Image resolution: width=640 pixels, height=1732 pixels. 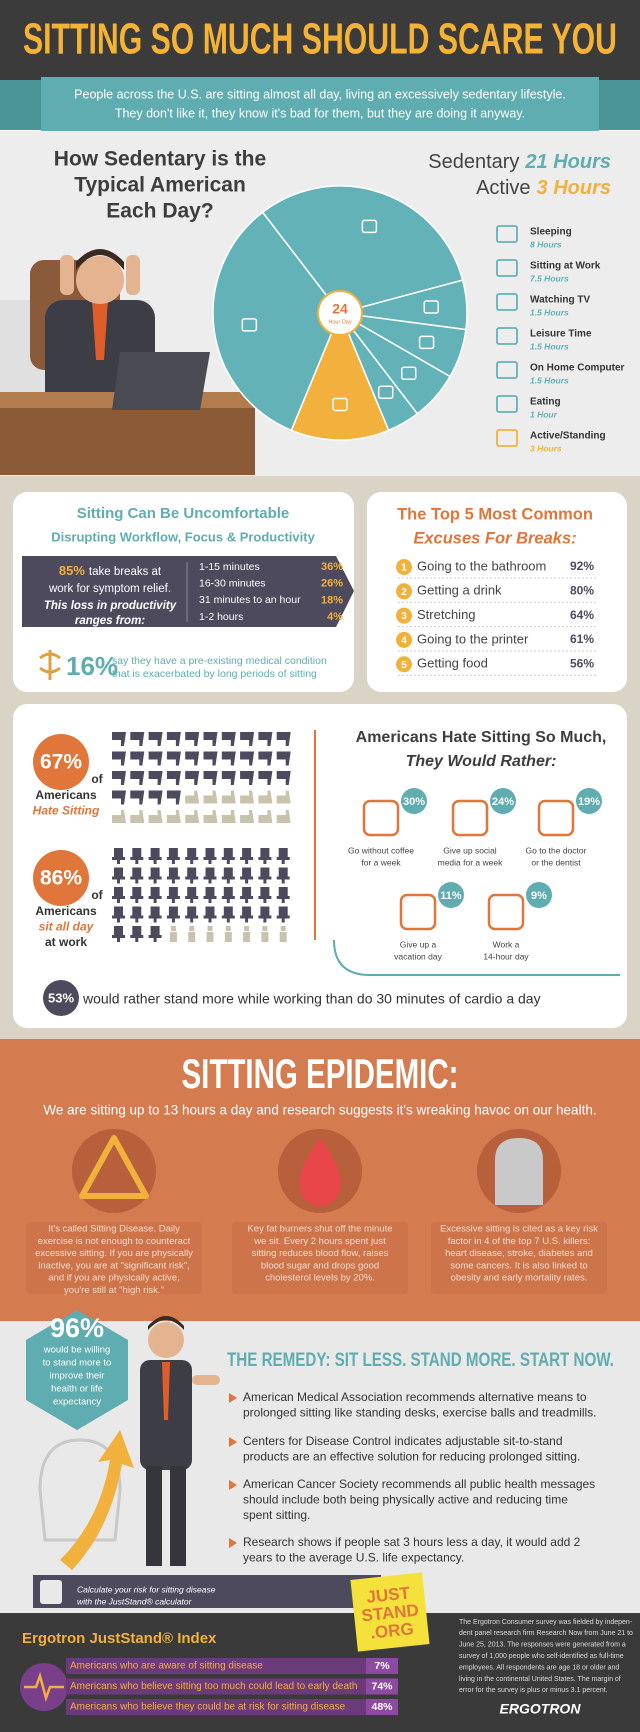 What do you see at coordinates (543, 188) in the screenshot?
I see `summary: Active 3 Hours` at bounding box center [543, 188].